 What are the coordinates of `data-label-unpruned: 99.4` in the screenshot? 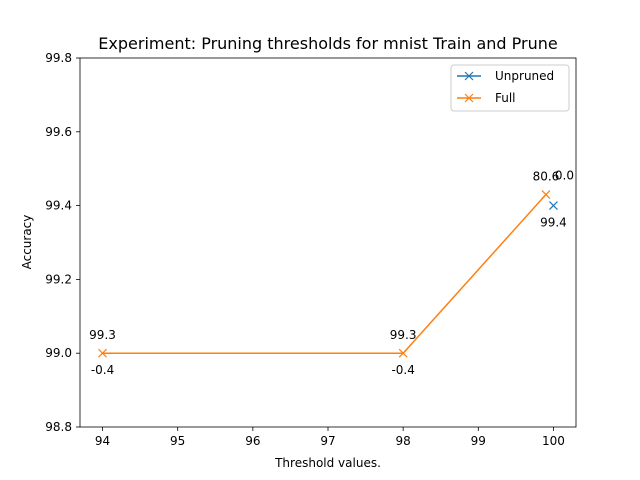 It's located at (553, 223).